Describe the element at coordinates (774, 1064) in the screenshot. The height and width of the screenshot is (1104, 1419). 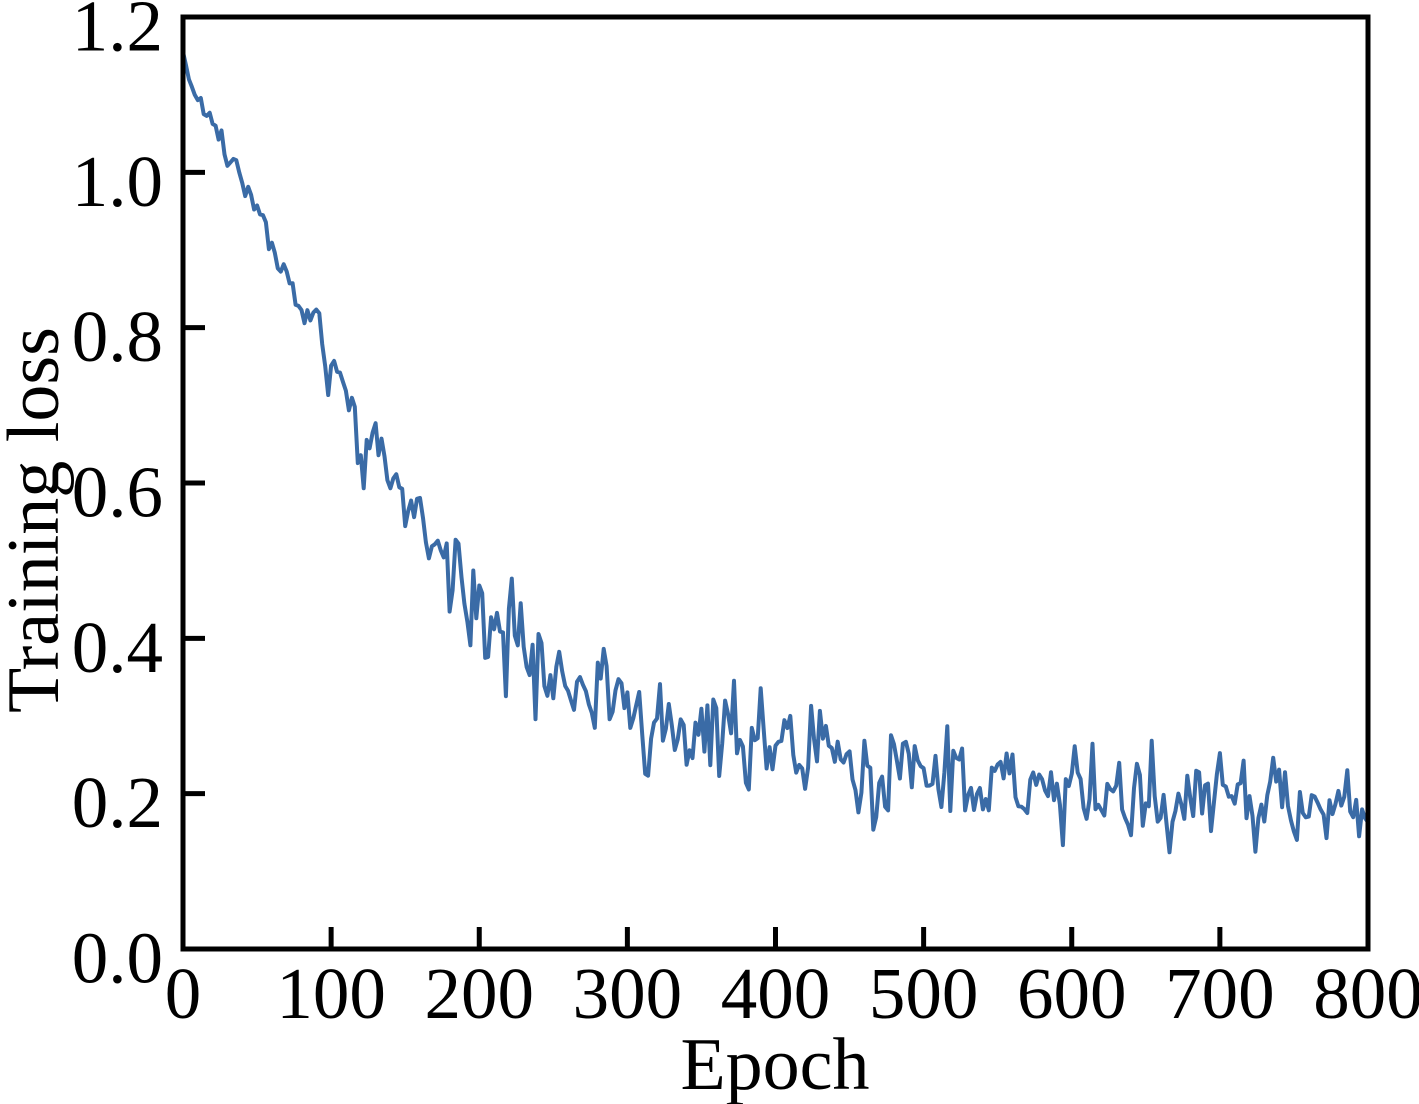
I see `x-axis-title: Epoch` at that location.